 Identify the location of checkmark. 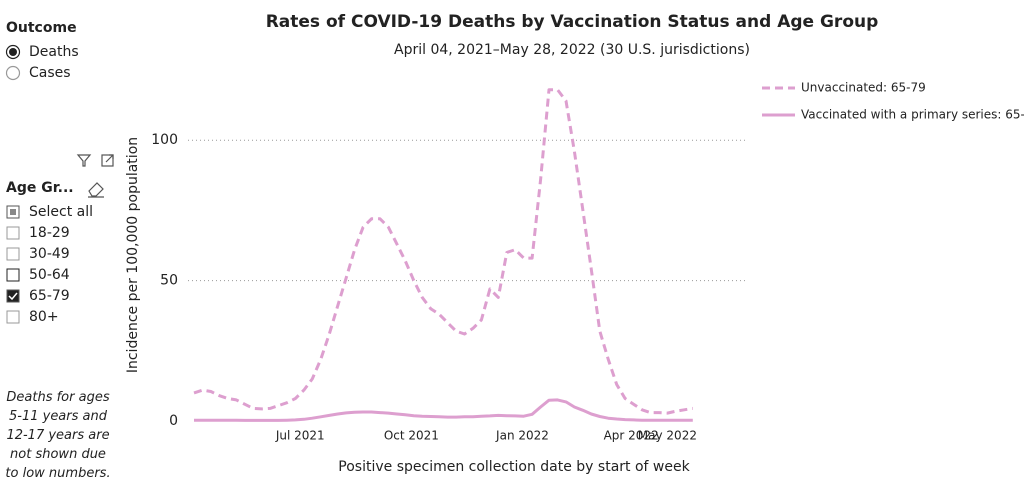
(13, 296).